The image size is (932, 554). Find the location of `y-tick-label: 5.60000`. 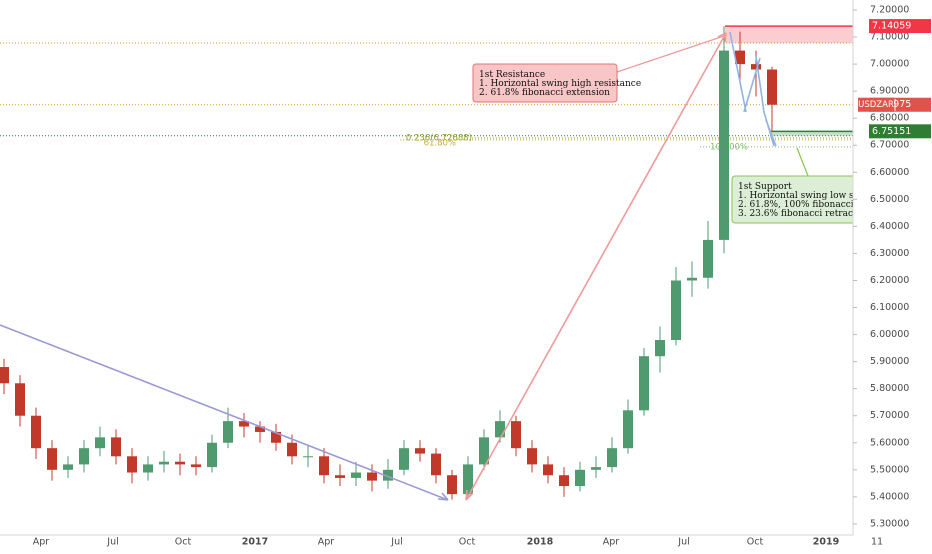

y-tick-label: 5.60000 is located at coordinates (889, 442).